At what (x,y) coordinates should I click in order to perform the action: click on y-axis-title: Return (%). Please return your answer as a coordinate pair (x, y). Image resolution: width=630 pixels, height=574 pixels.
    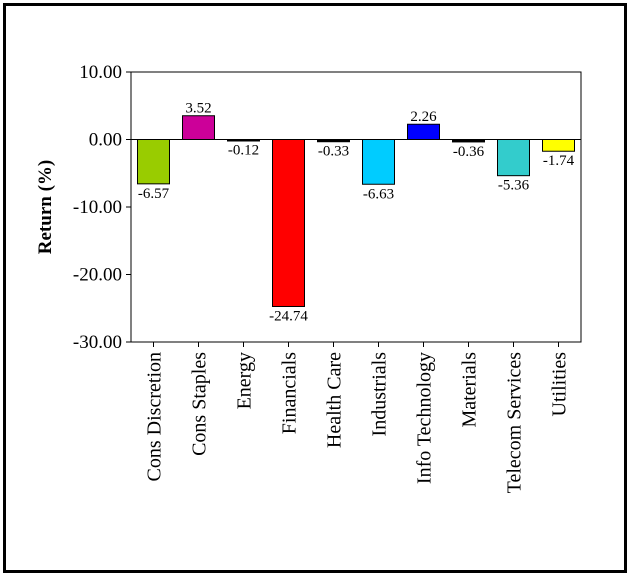
    Looking at the image, I should click on (45, 207).